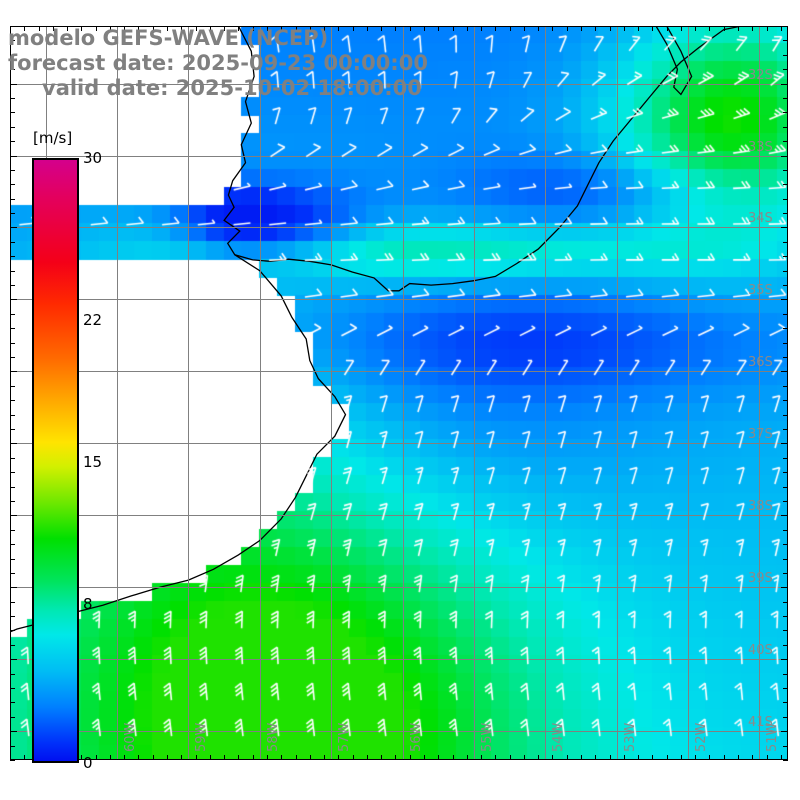  I want to click on lon-label-59W: 59W, so click(202, 737).